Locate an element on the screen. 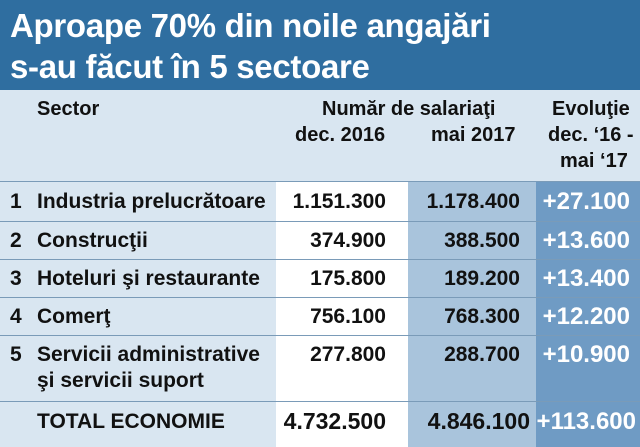  row-mai2017: 768.300 is located at coordinates (482, 316).